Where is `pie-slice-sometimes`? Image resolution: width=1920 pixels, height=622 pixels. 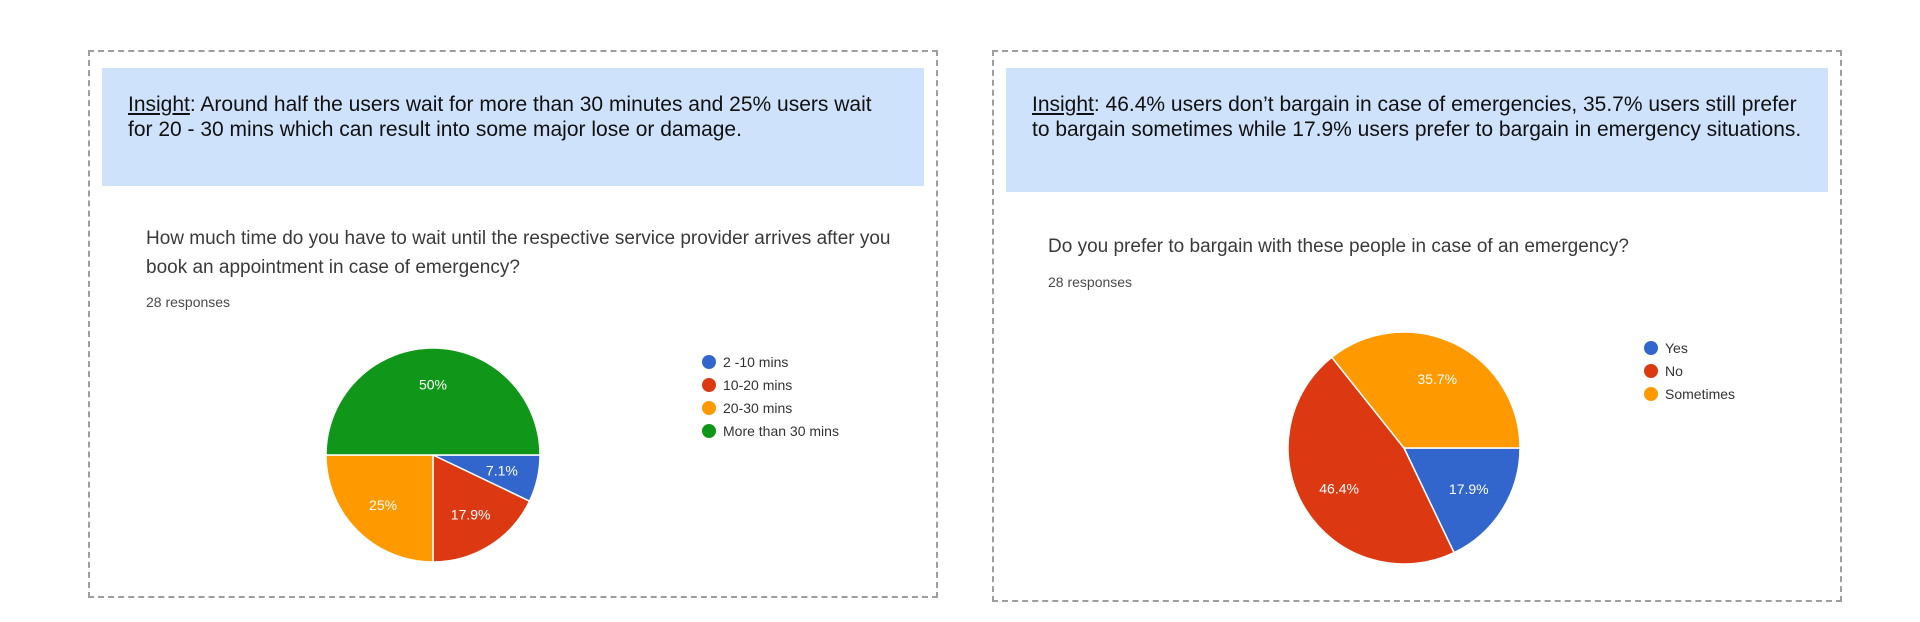 pie-slice-sometimes is located at coordinates (1425, 390).